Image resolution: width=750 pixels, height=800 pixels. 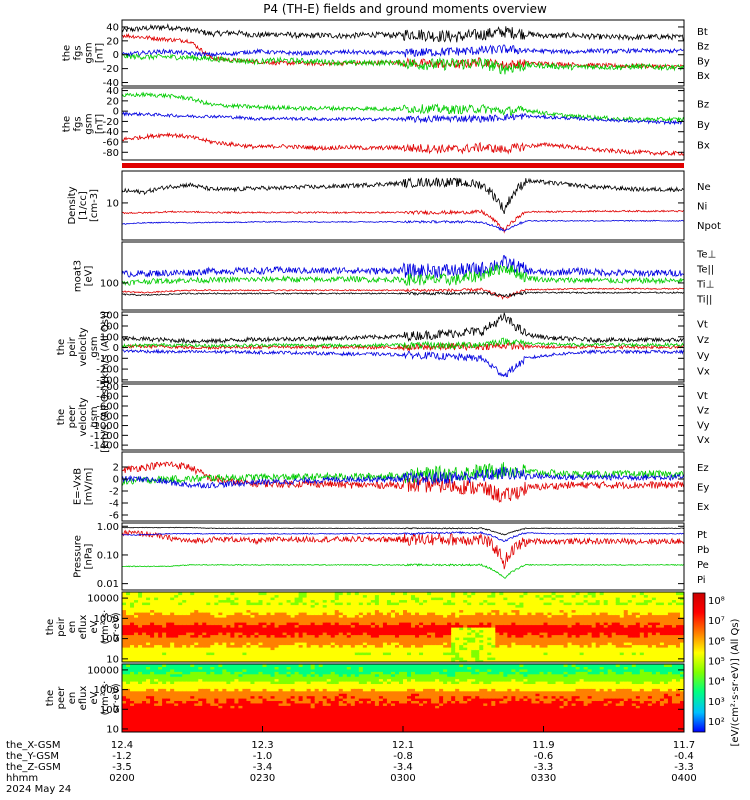 What do you see at coordinates (72, 417) in the screenshot?
I see `y-axis-label: peer` at bounding box center [72, 417].